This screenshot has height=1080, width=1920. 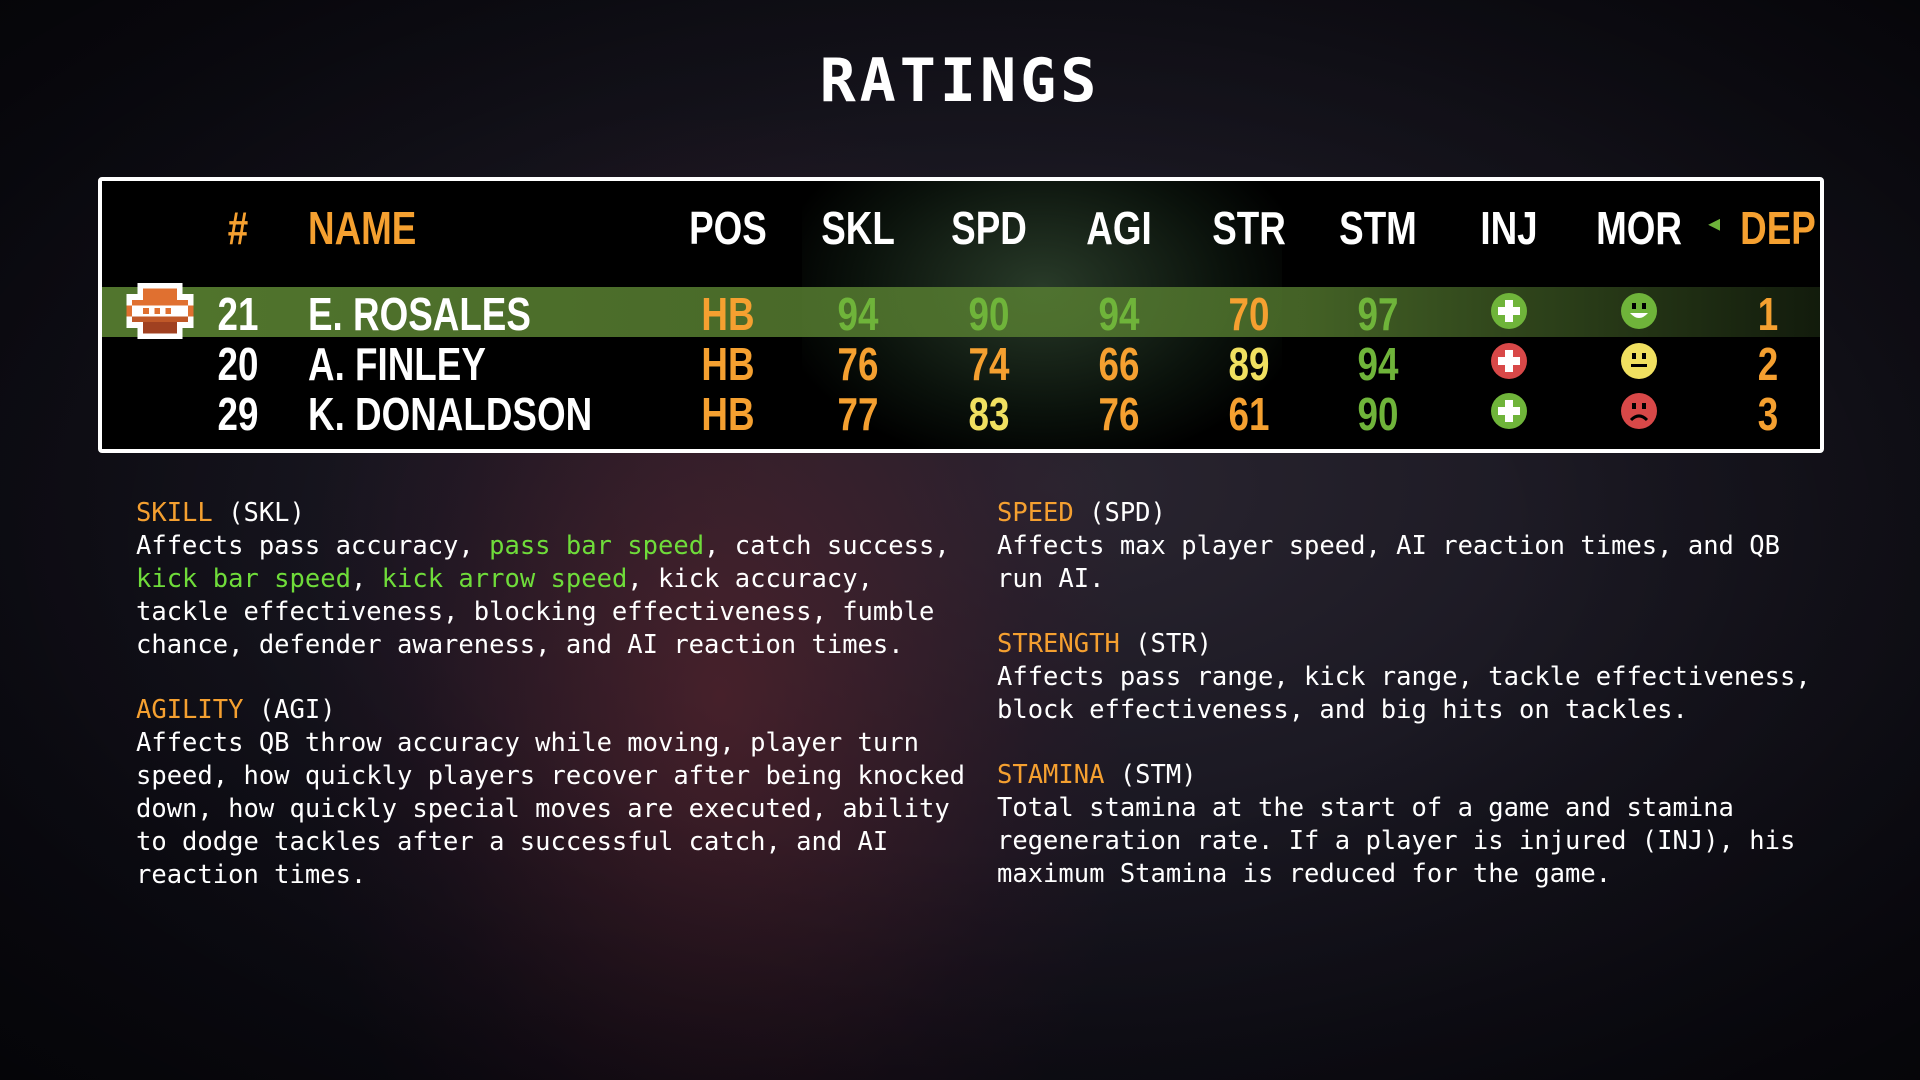 What do you see at coordinates (238, 364) in the screenshot?
I see `row-num: 20` at bounding box center [238, 364].